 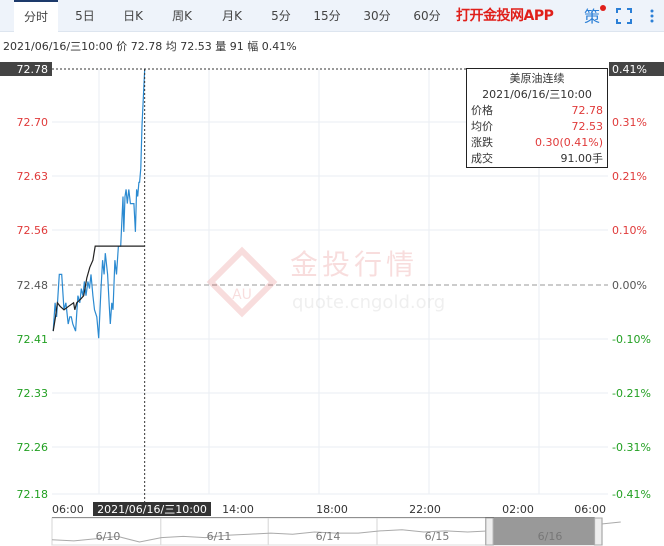 I want to click on price-cursor-box, so click(x=26, y=69).